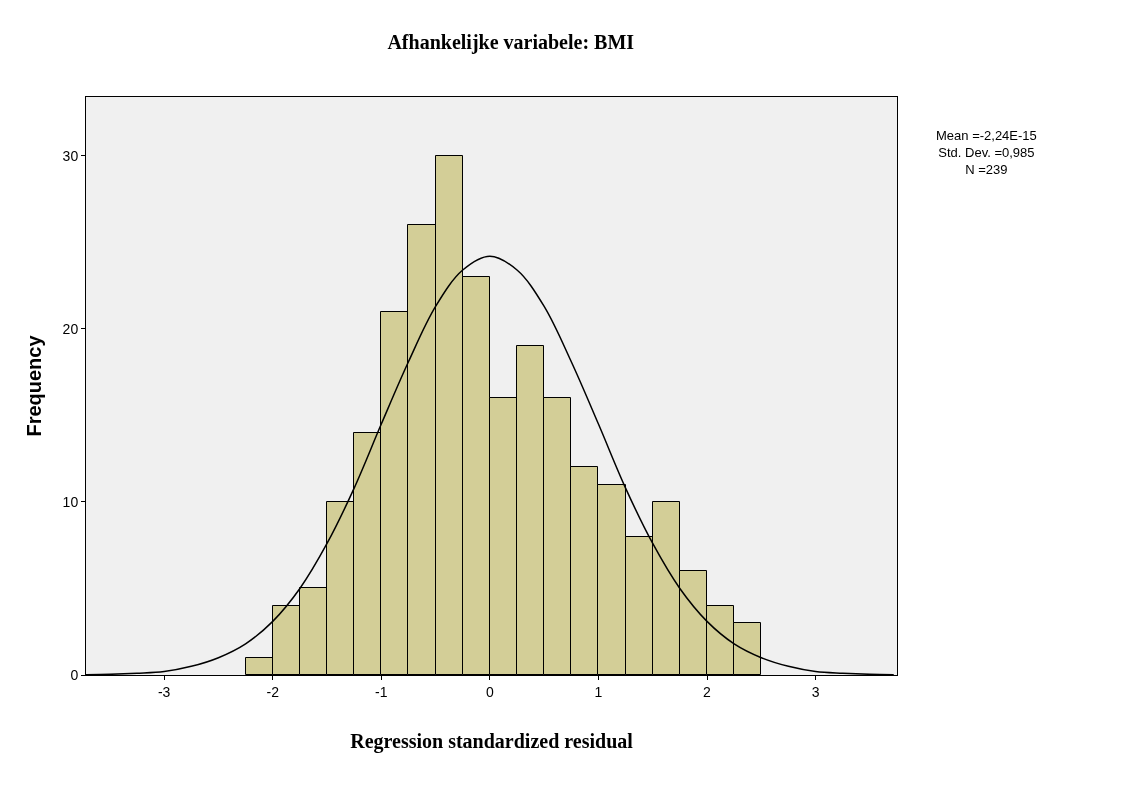 The image size is (1135, 787). What do you see at coordinates (273, 691) in the screenshot?
I see `x-tick-label: -2` at bounding box center [273, 691].